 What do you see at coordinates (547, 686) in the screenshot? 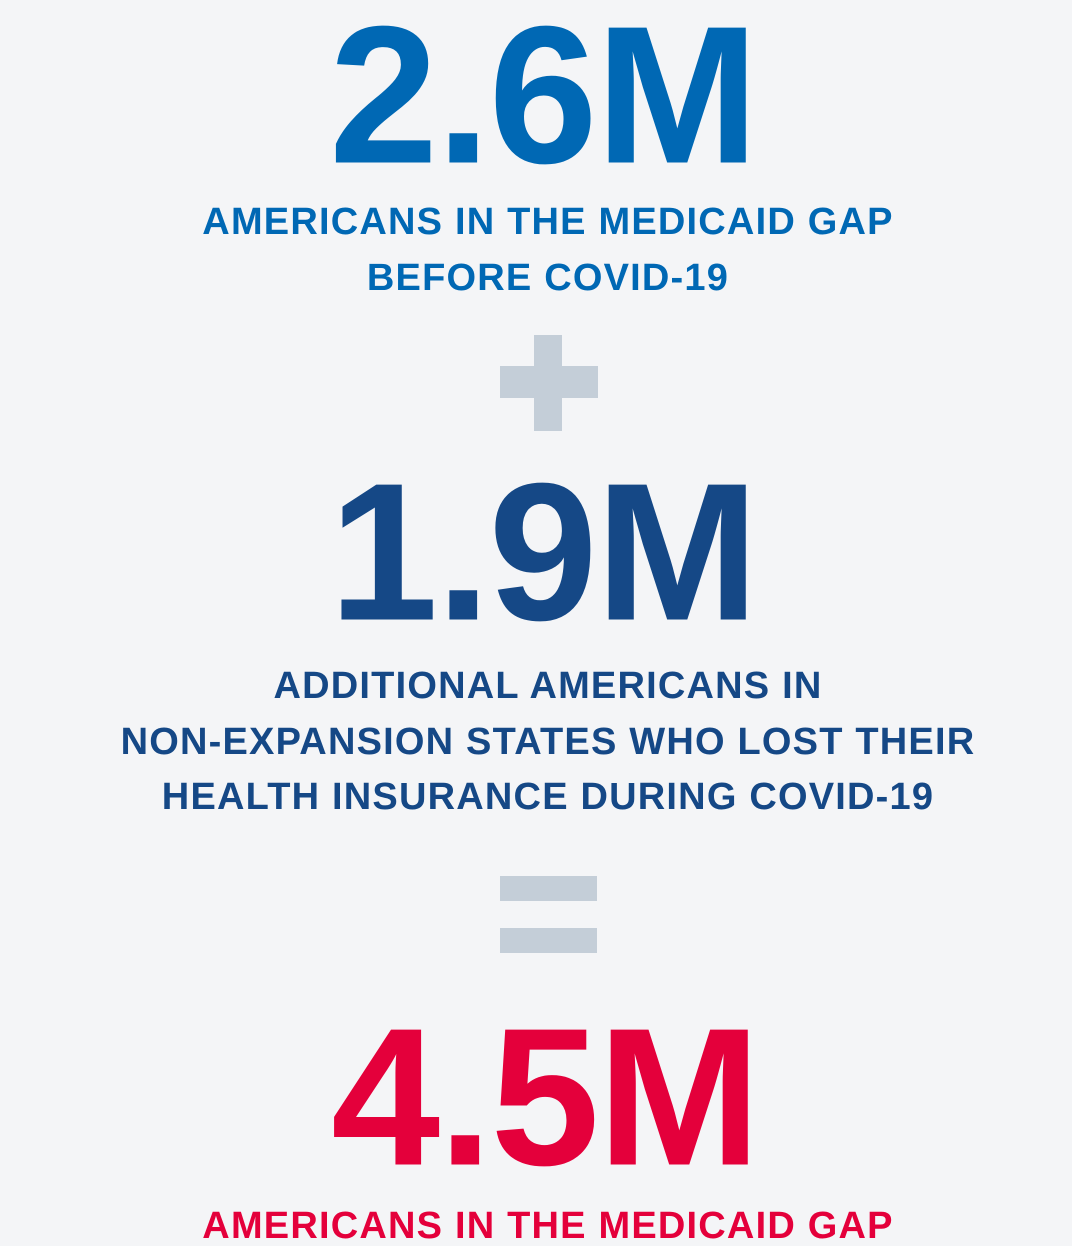
I see `label-line: ADDITIONAL AMERICANS IN` at bounding box center [547, 686].